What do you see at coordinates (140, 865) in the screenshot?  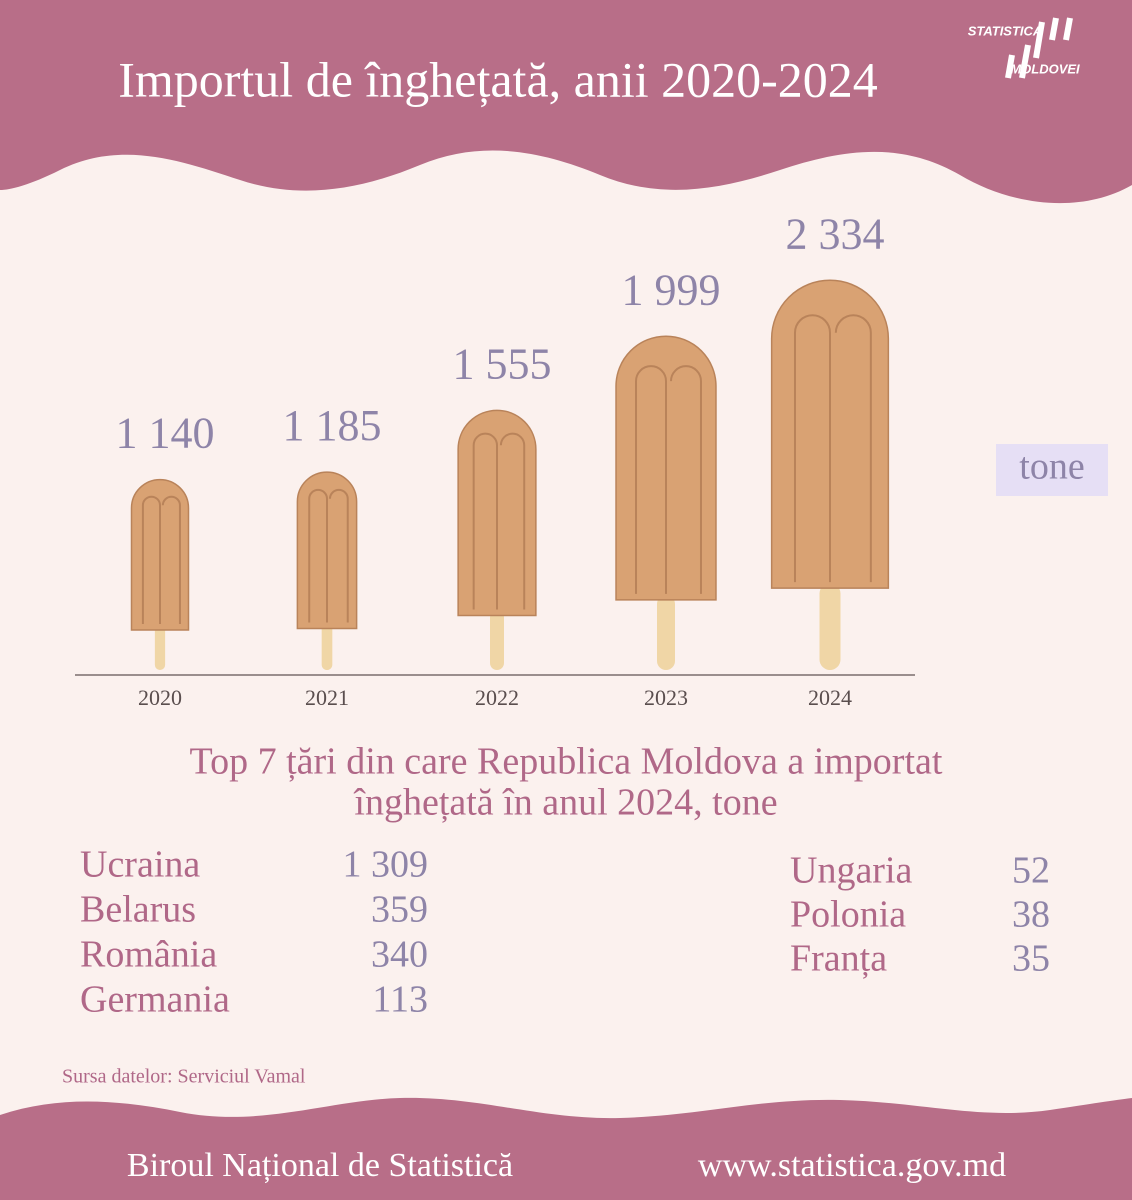 I see `country-name: Ucraina` at bounding box center [140, 865].